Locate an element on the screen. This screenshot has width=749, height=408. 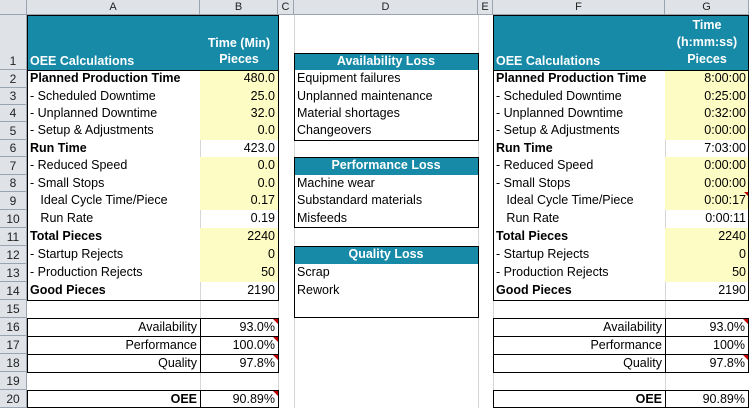
performance-loss-item: Substandard materials is located at coordinates (360, 200).